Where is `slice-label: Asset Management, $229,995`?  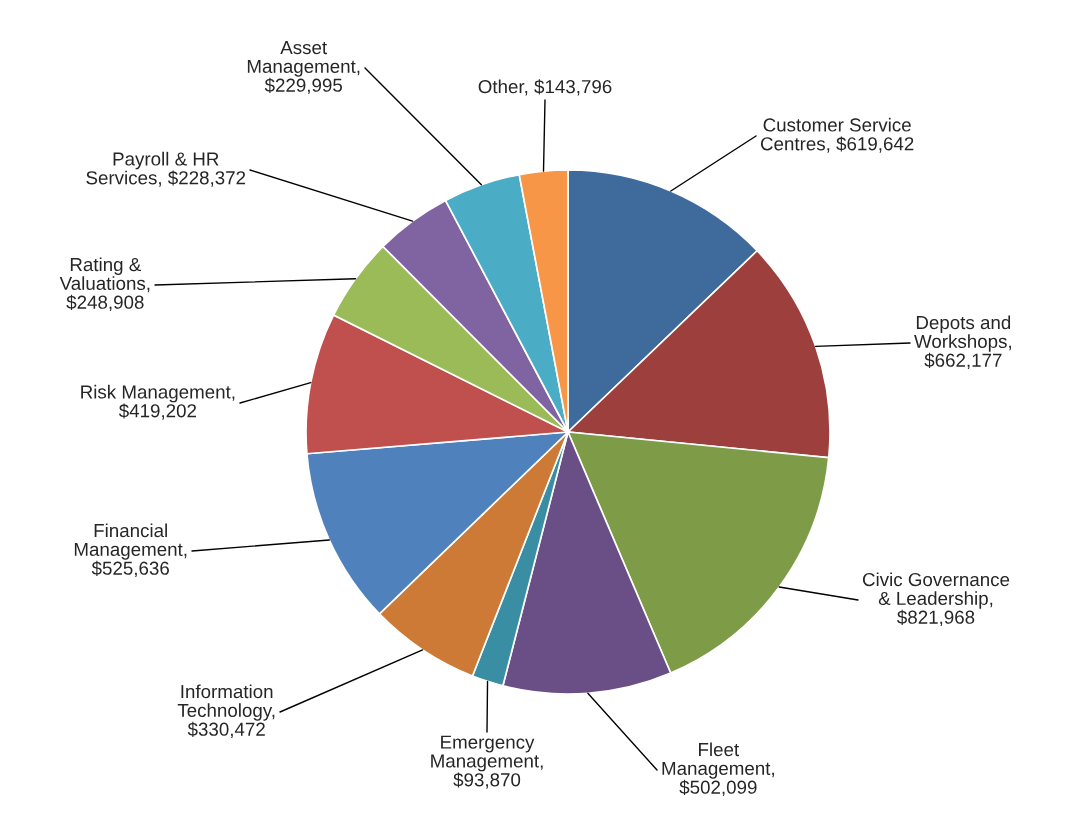 slice-label: Asset Management, $229,995 is located at coordinates (303, 68).